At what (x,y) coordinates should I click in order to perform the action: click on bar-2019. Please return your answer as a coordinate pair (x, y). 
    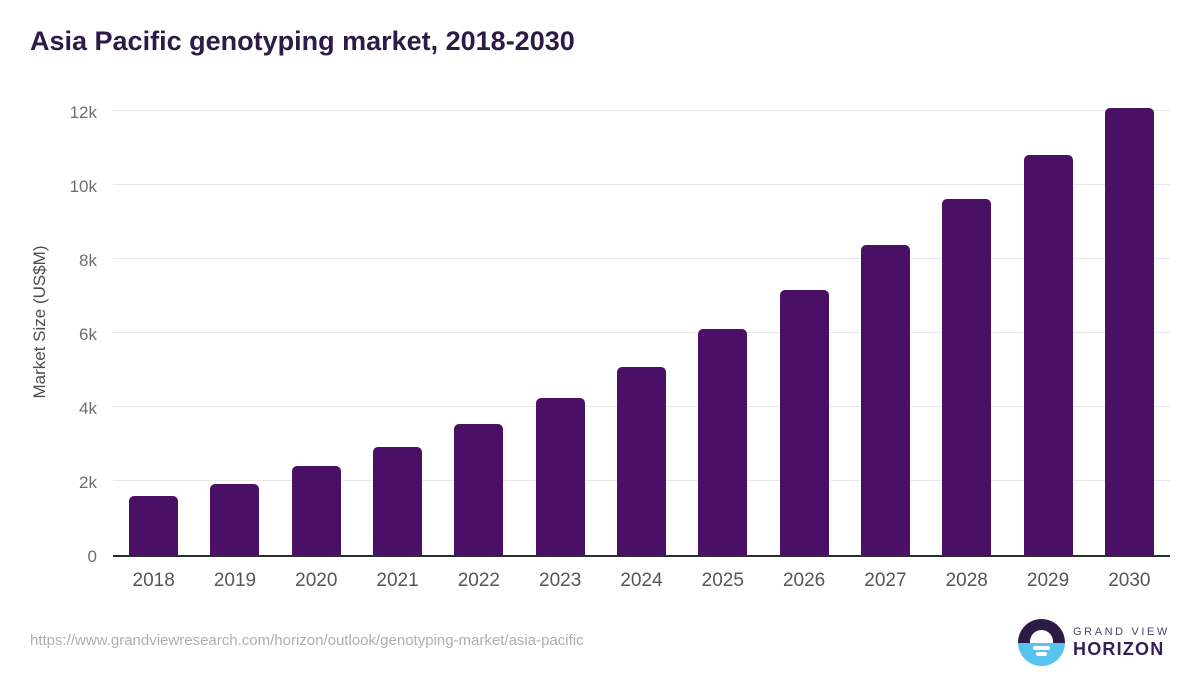
    Looking at the image, I should click on (235, 519).